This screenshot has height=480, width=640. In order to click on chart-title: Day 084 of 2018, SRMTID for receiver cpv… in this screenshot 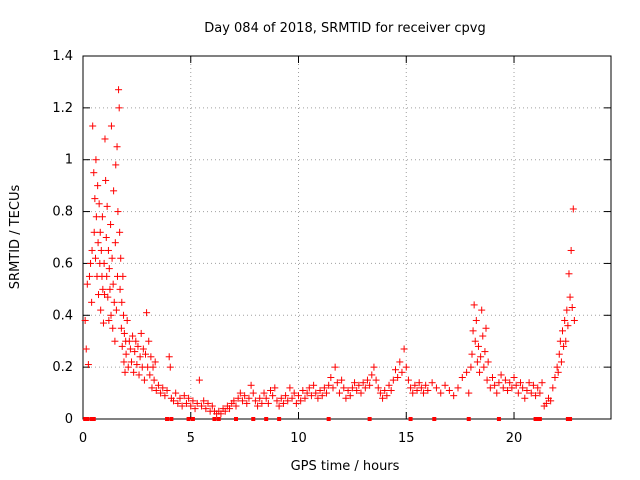, I will do `click(345, 28)`.